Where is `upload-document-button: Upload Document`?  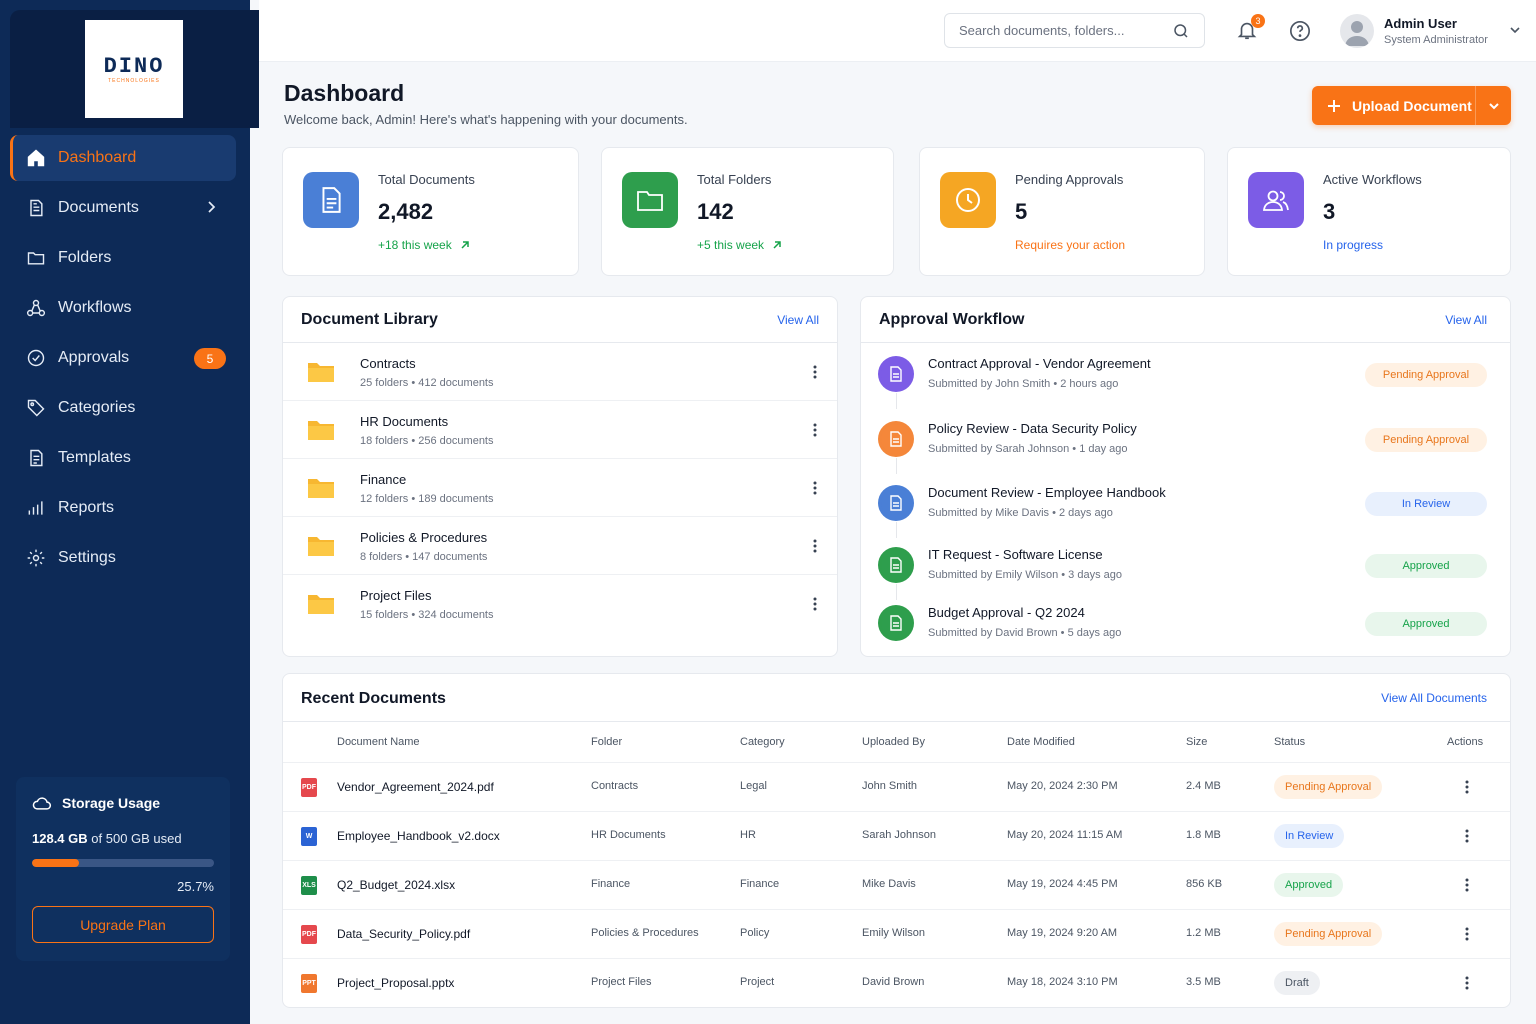 upload-document-button: Upload Document is located at coordinates (1411, 105).